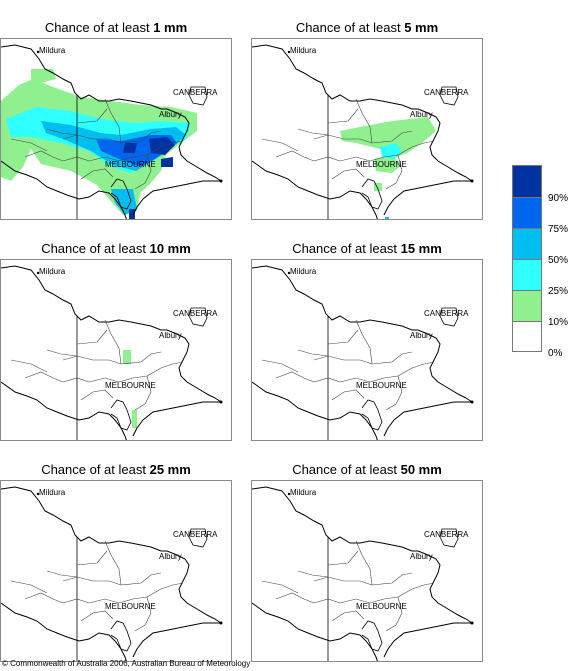 This screenshot has height=671, width=570. I want to click on legend-label: 25%, so click(558, 291).